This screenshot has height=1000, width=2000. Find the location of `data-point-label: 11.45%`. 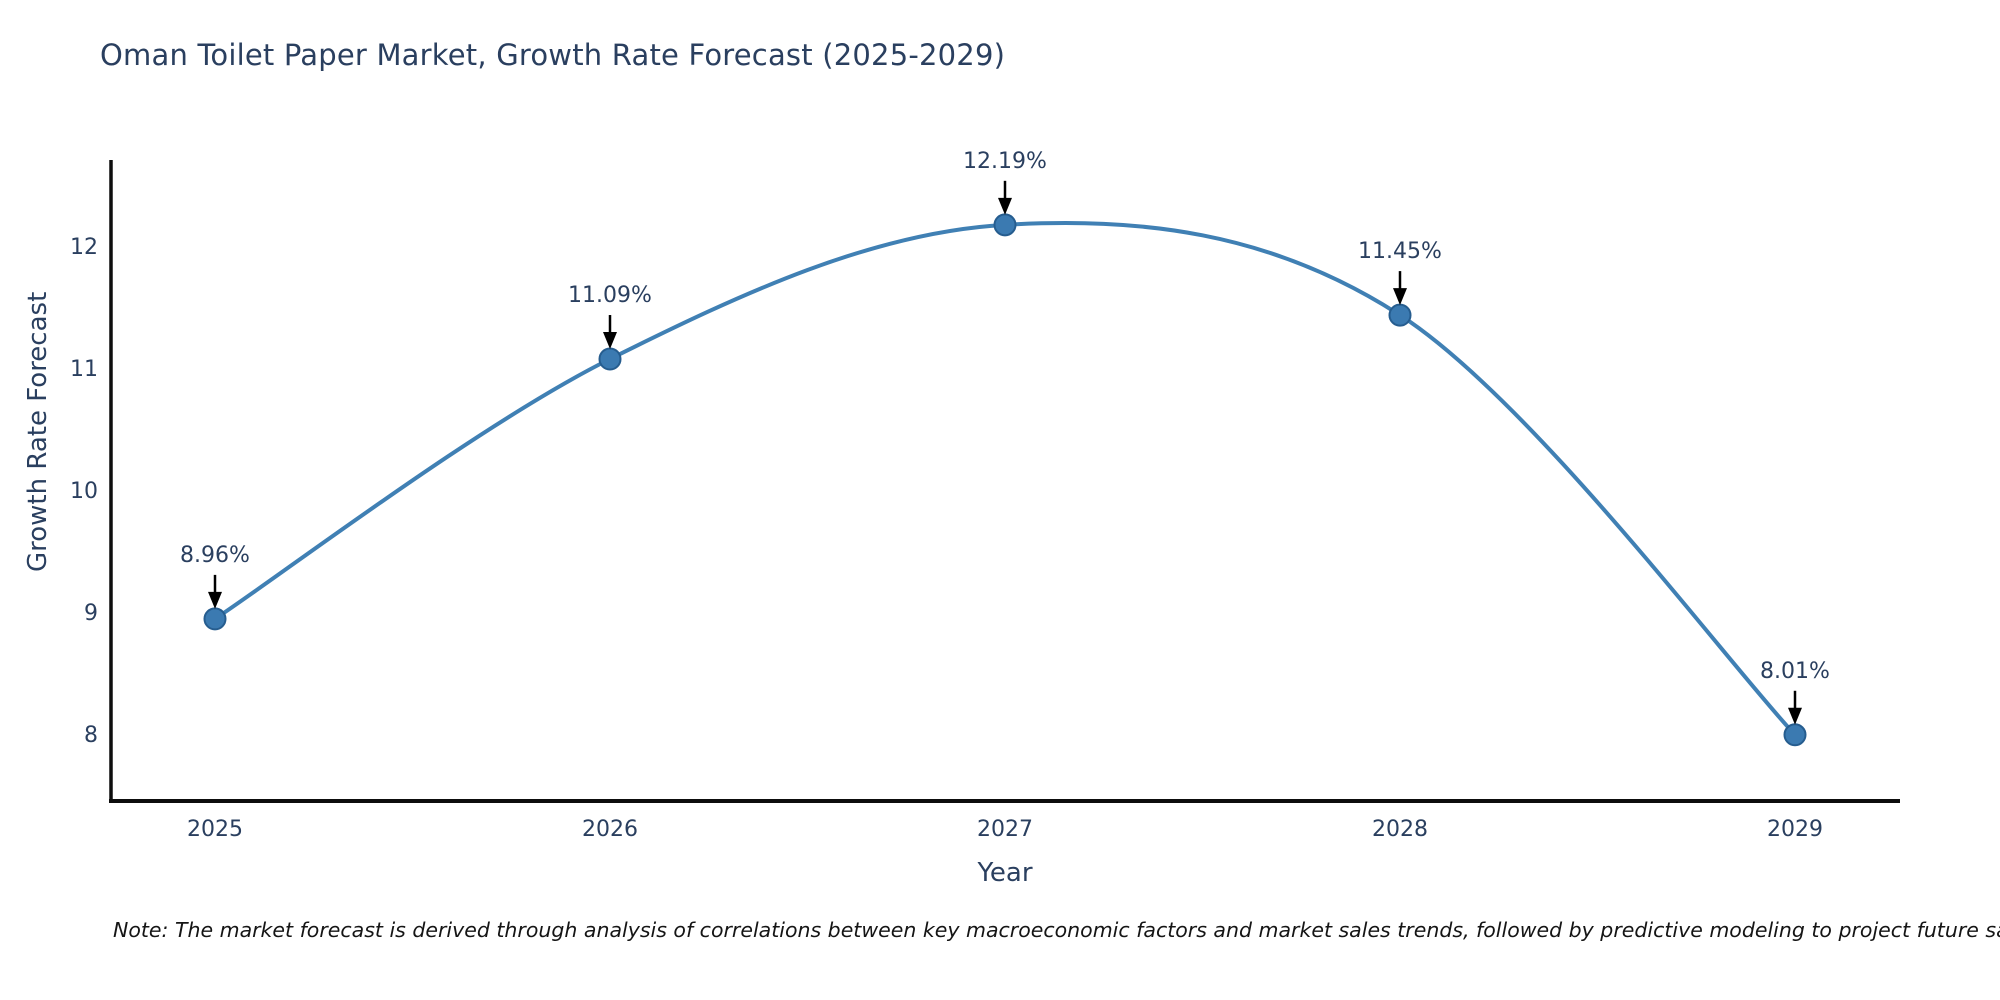

data-point-label: 11.45% is located at coordinates (1400, 252).